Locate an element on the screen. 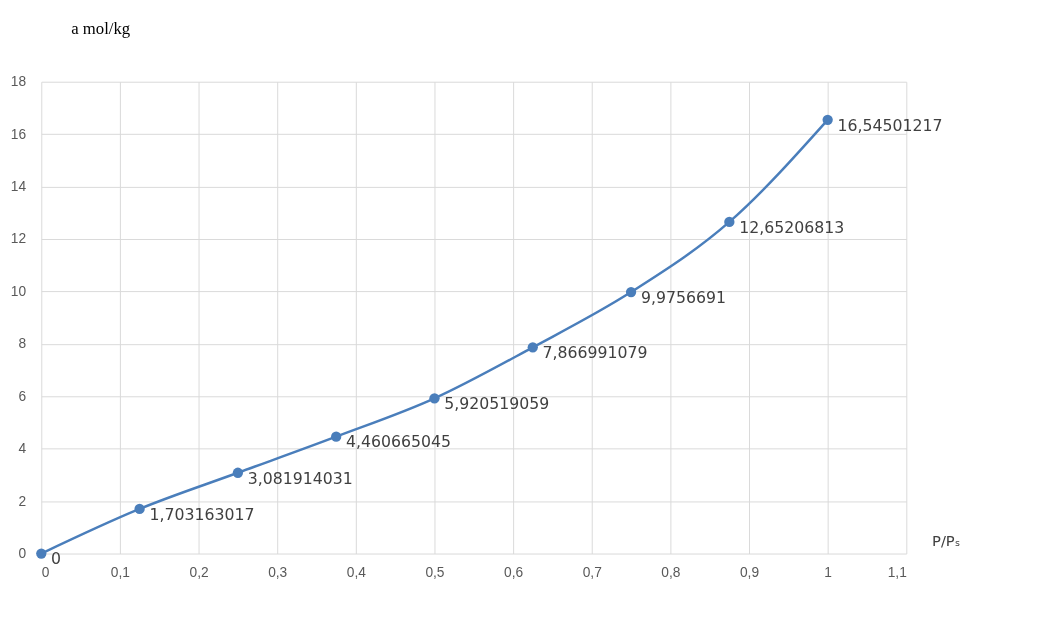 The height and width of the screenshot is (625, 1039). y-tick-label: 0 is located at coordinates (22, 553).